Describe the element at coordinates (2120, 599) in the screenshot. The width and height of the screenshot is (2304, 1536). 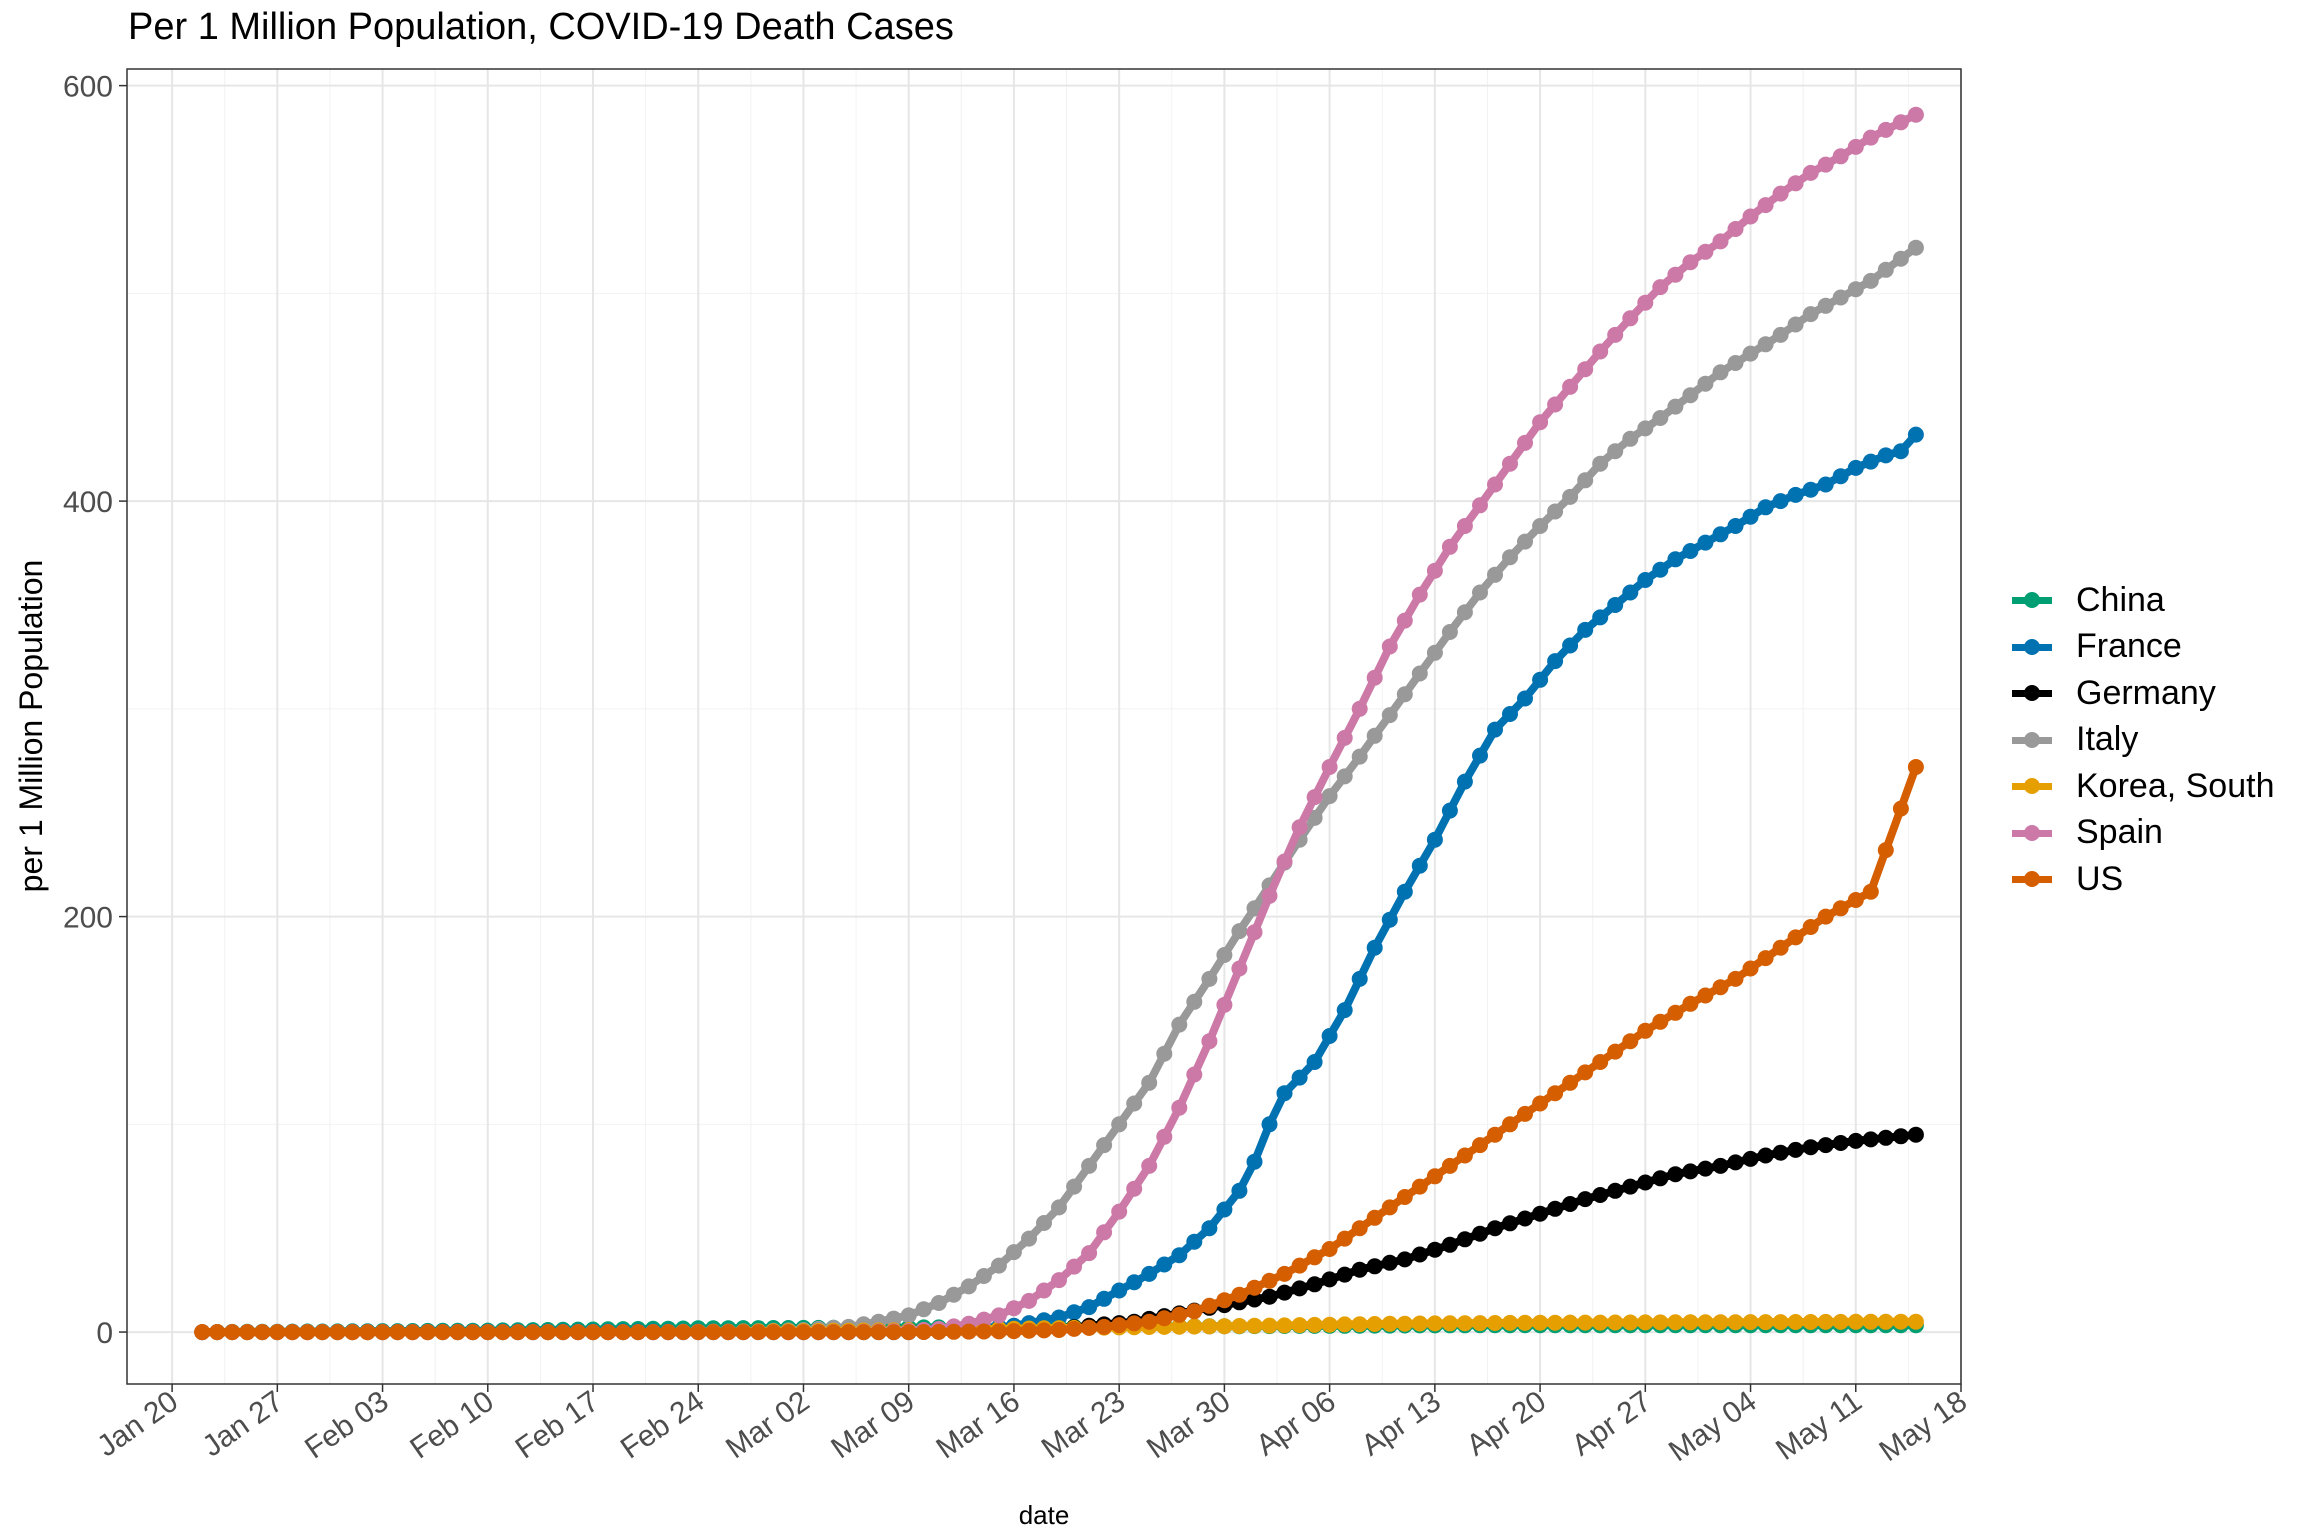
I see `legend-label: China` at that location.